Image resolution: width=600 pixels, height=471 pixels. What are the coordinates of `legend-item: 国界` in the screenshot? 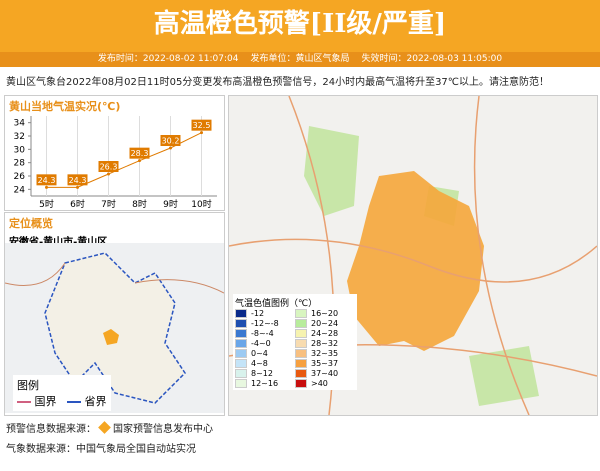 It's located at (45, 401).